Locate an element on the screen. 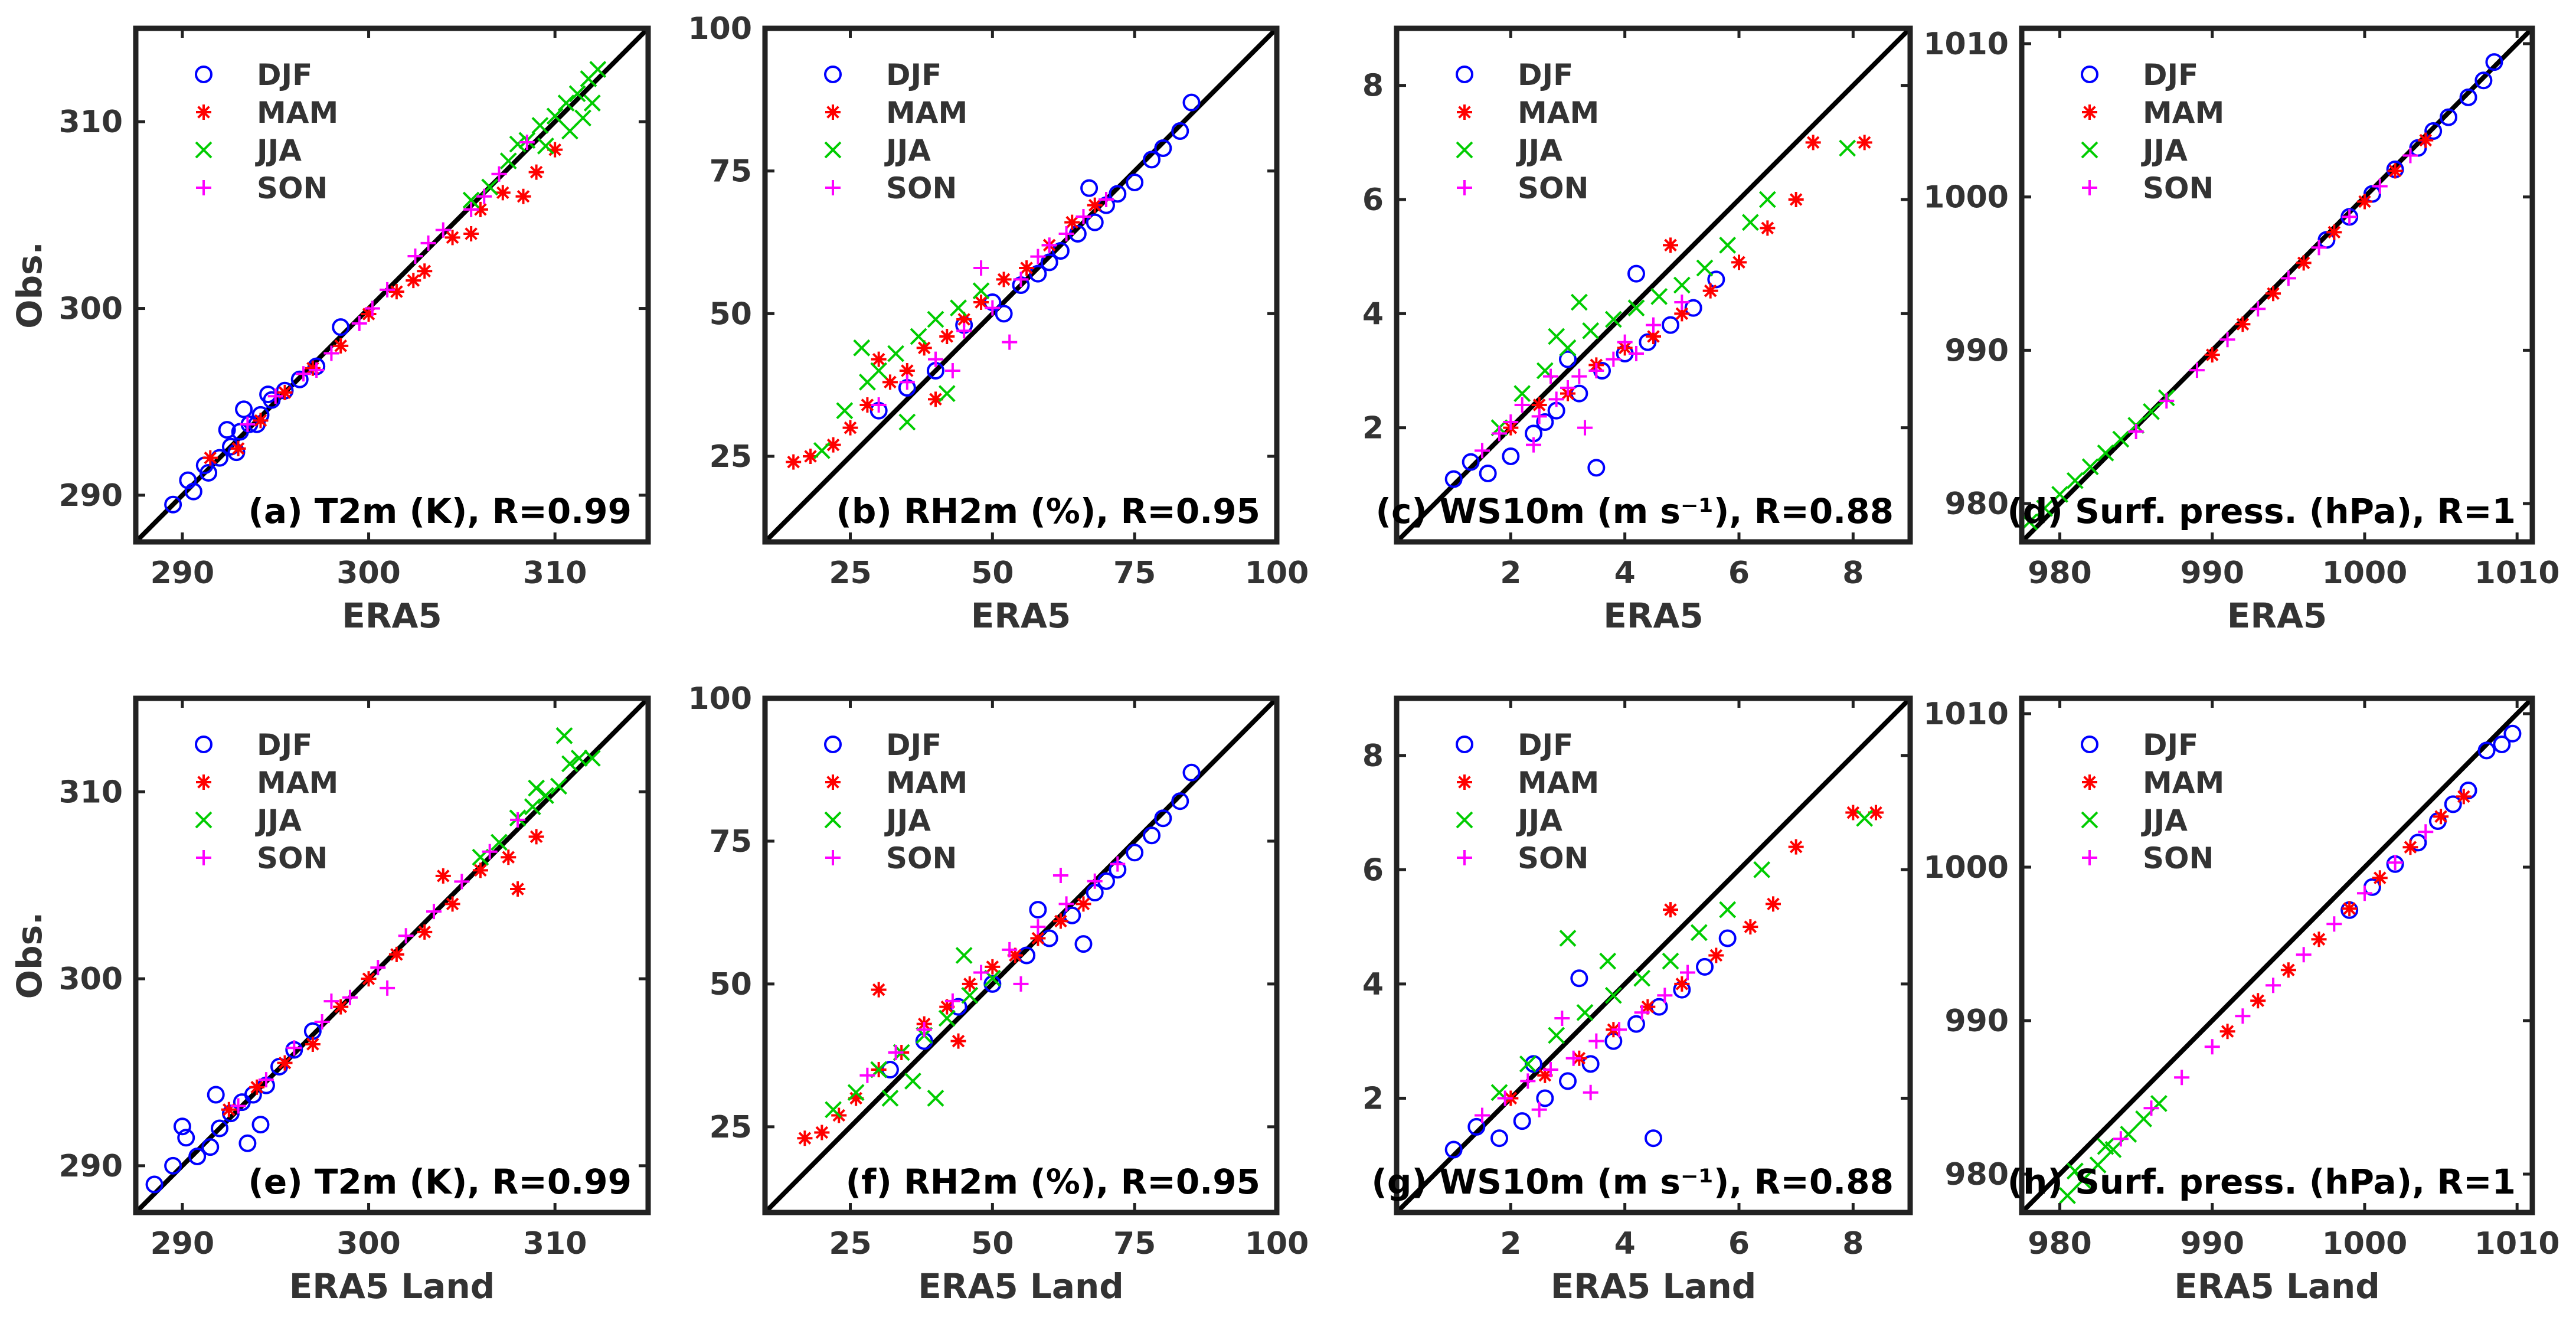 The height and width of the screenshot is (1327, 2576). y-tick-label-g: 4 is located at coordinates (1373, 984).